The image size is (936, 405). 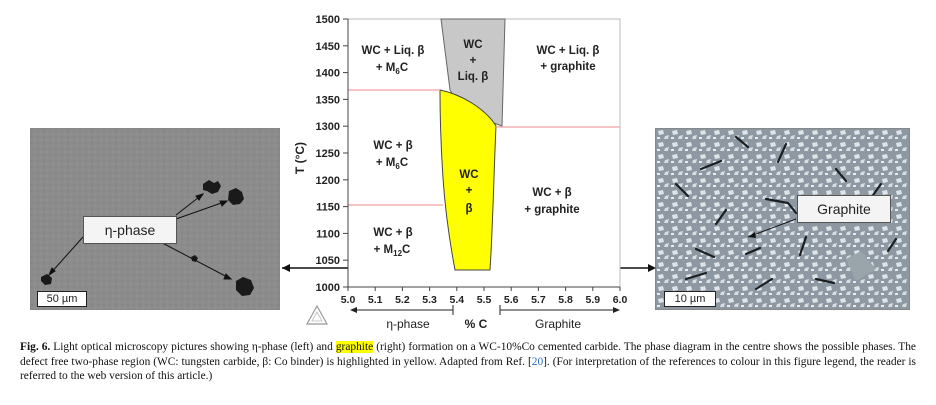 I want to click on region-top-centre-line3: Liq. β, so click(x=473, y=77).